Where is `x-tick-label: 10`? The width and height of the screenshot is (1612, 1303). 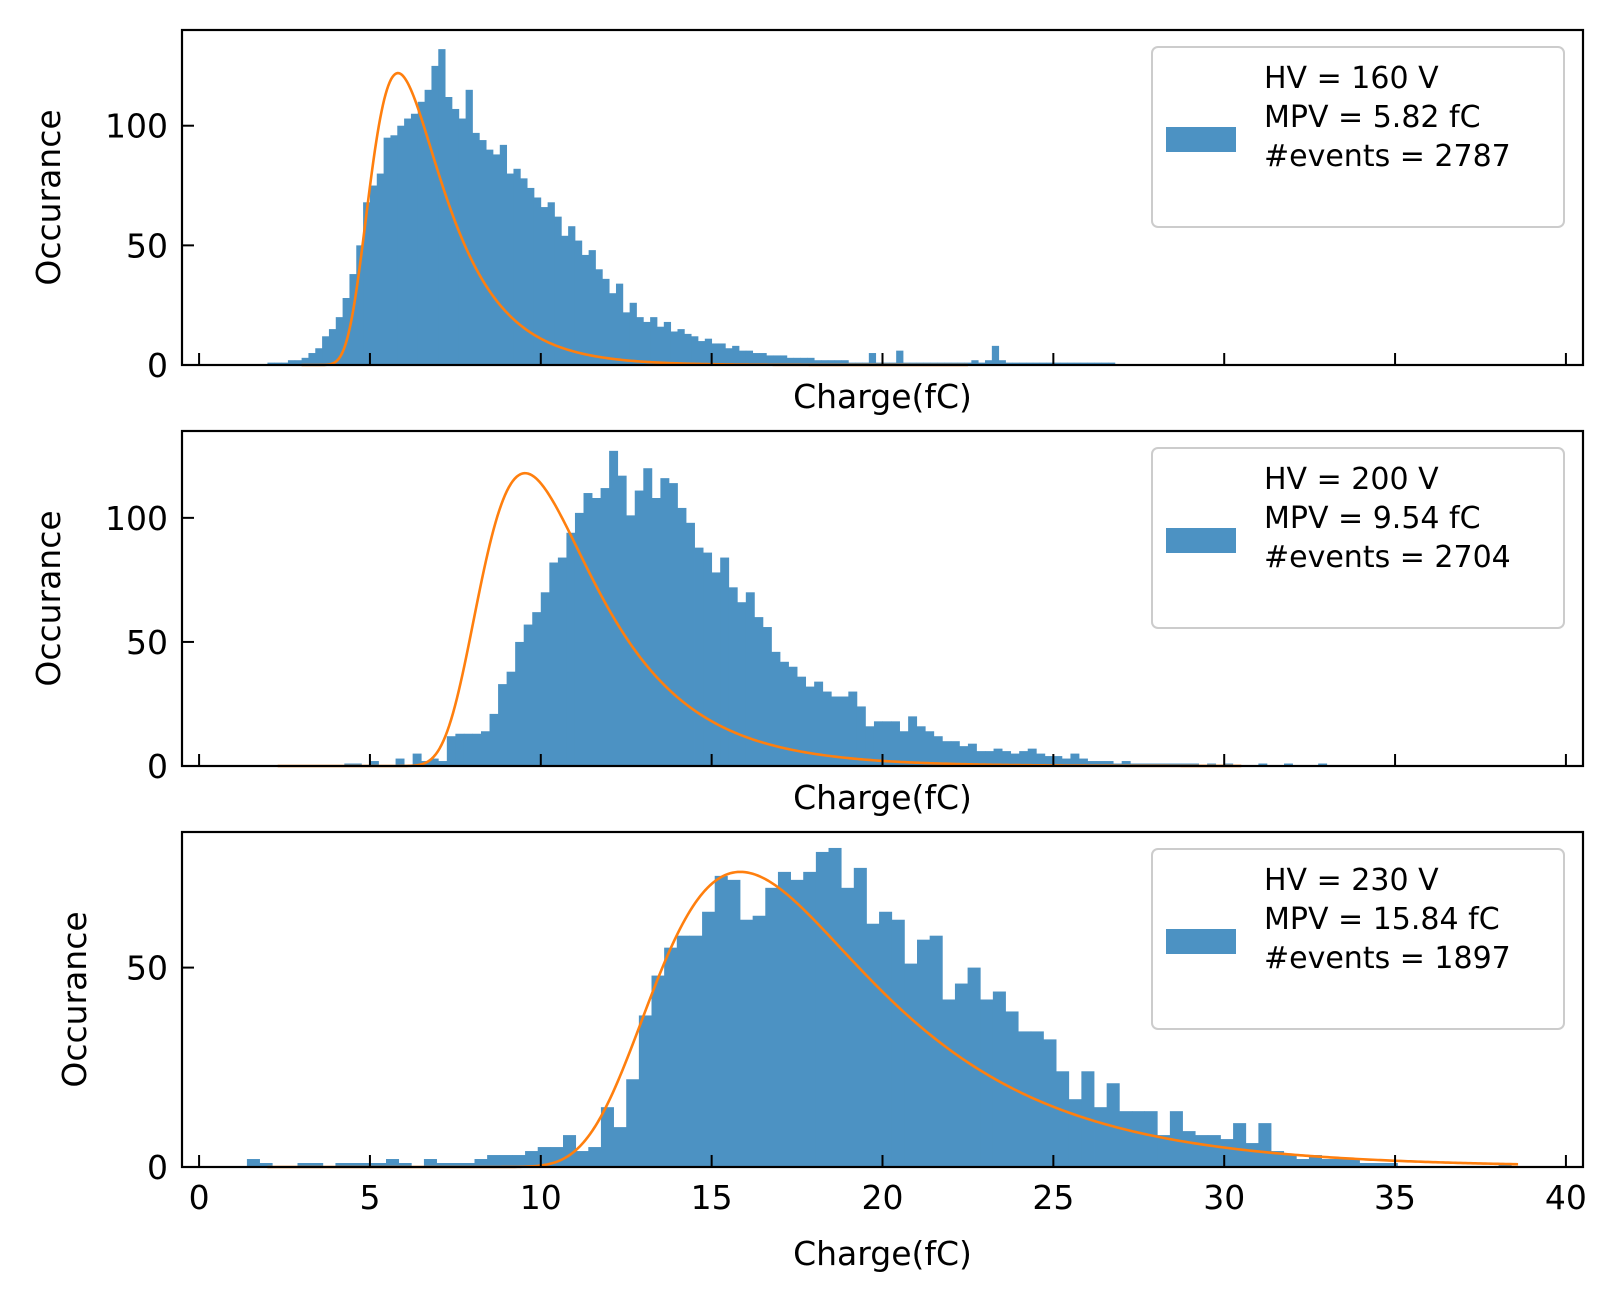 x-tick-label: 10 is located at coordinates (541, 1197).